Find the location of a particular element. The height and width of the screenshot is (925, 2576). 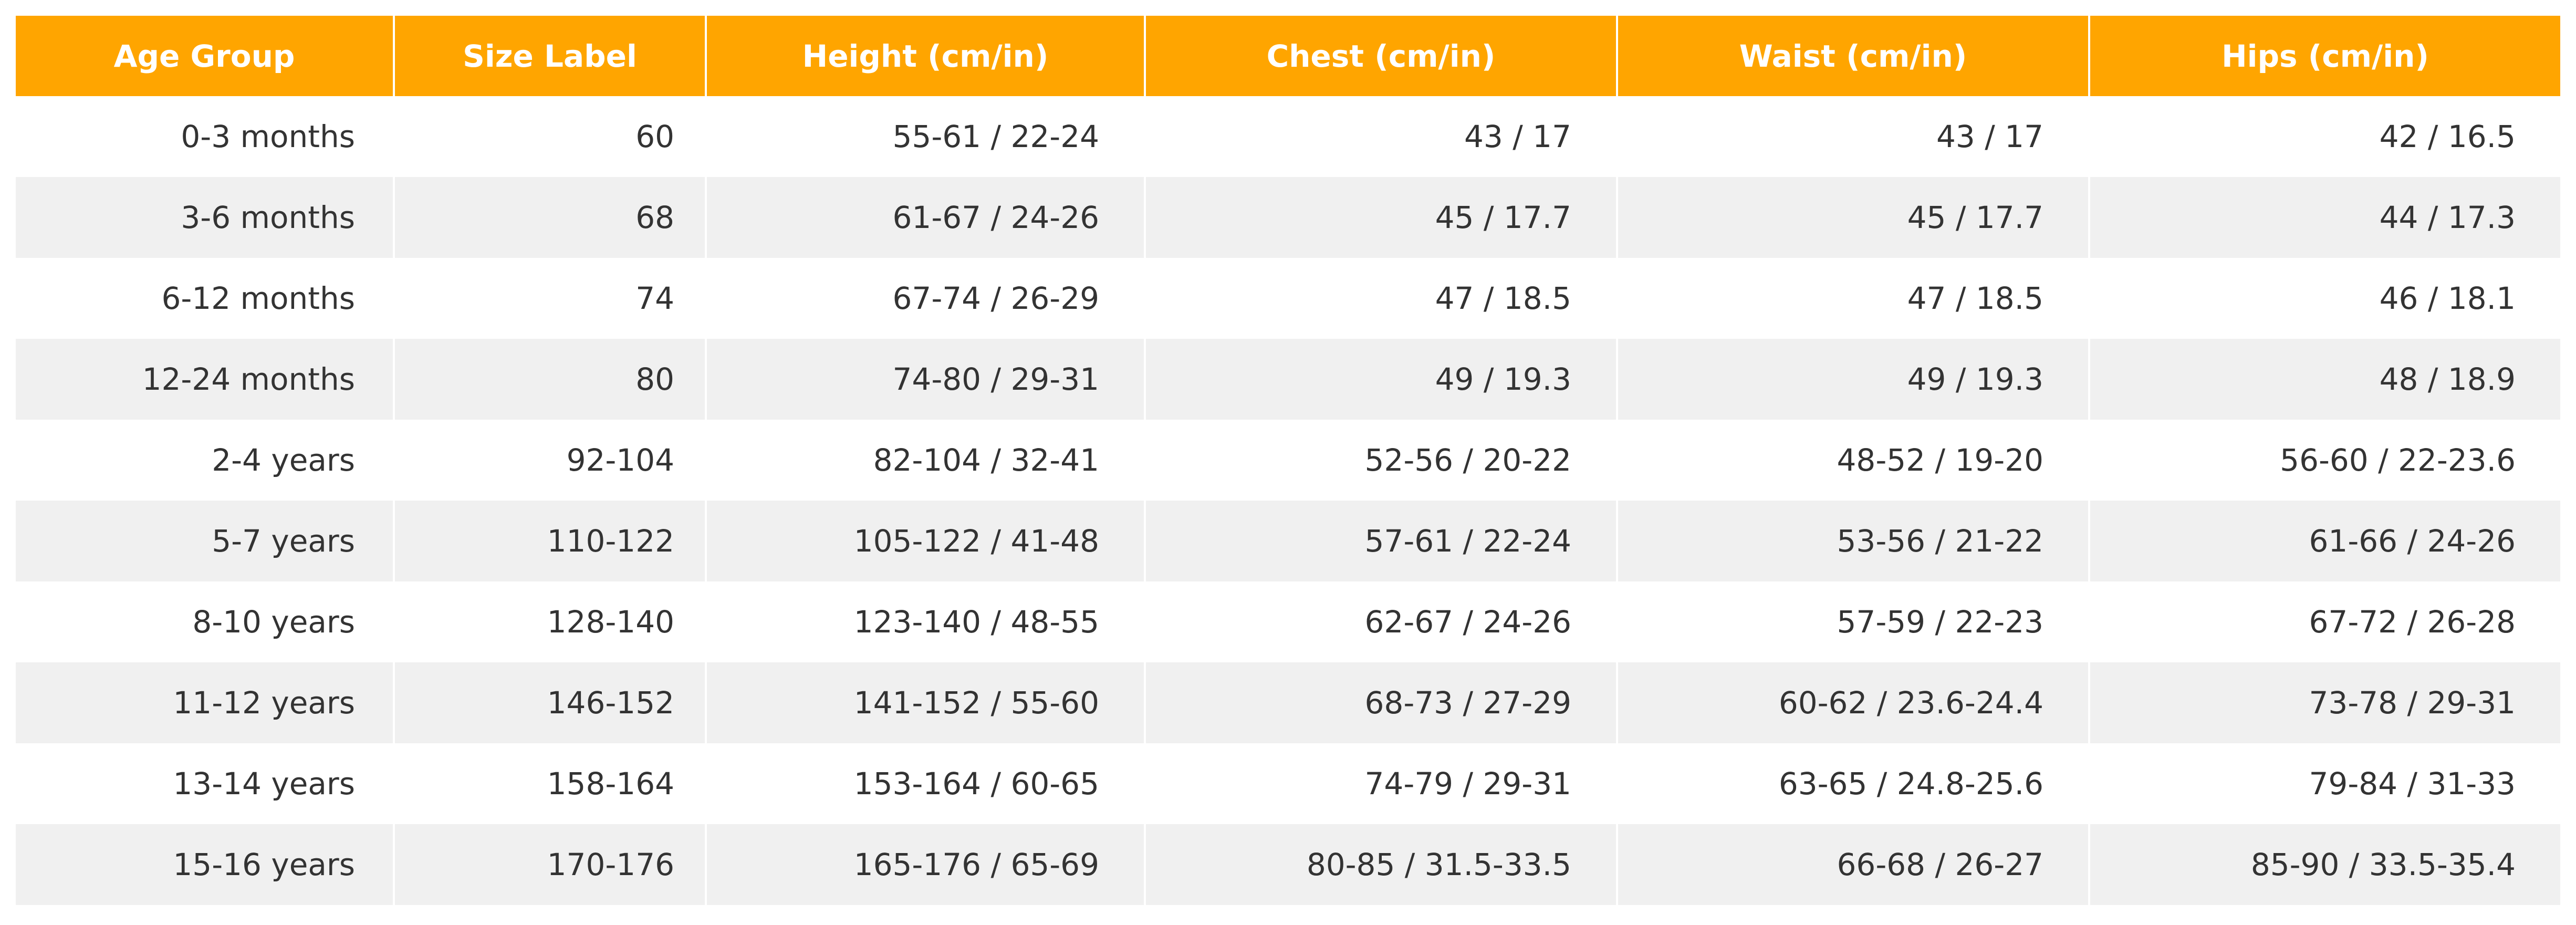

cell-height: 141-152 / 55-60 is located at coordinates (925, 702).